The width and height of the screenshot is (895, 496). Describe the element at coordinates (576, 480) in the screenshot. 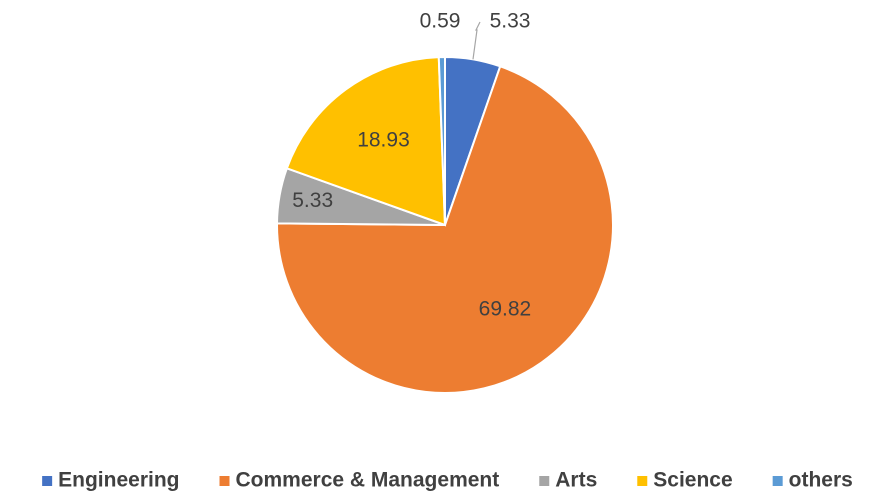

I see `legend-label: Arts` at that location.